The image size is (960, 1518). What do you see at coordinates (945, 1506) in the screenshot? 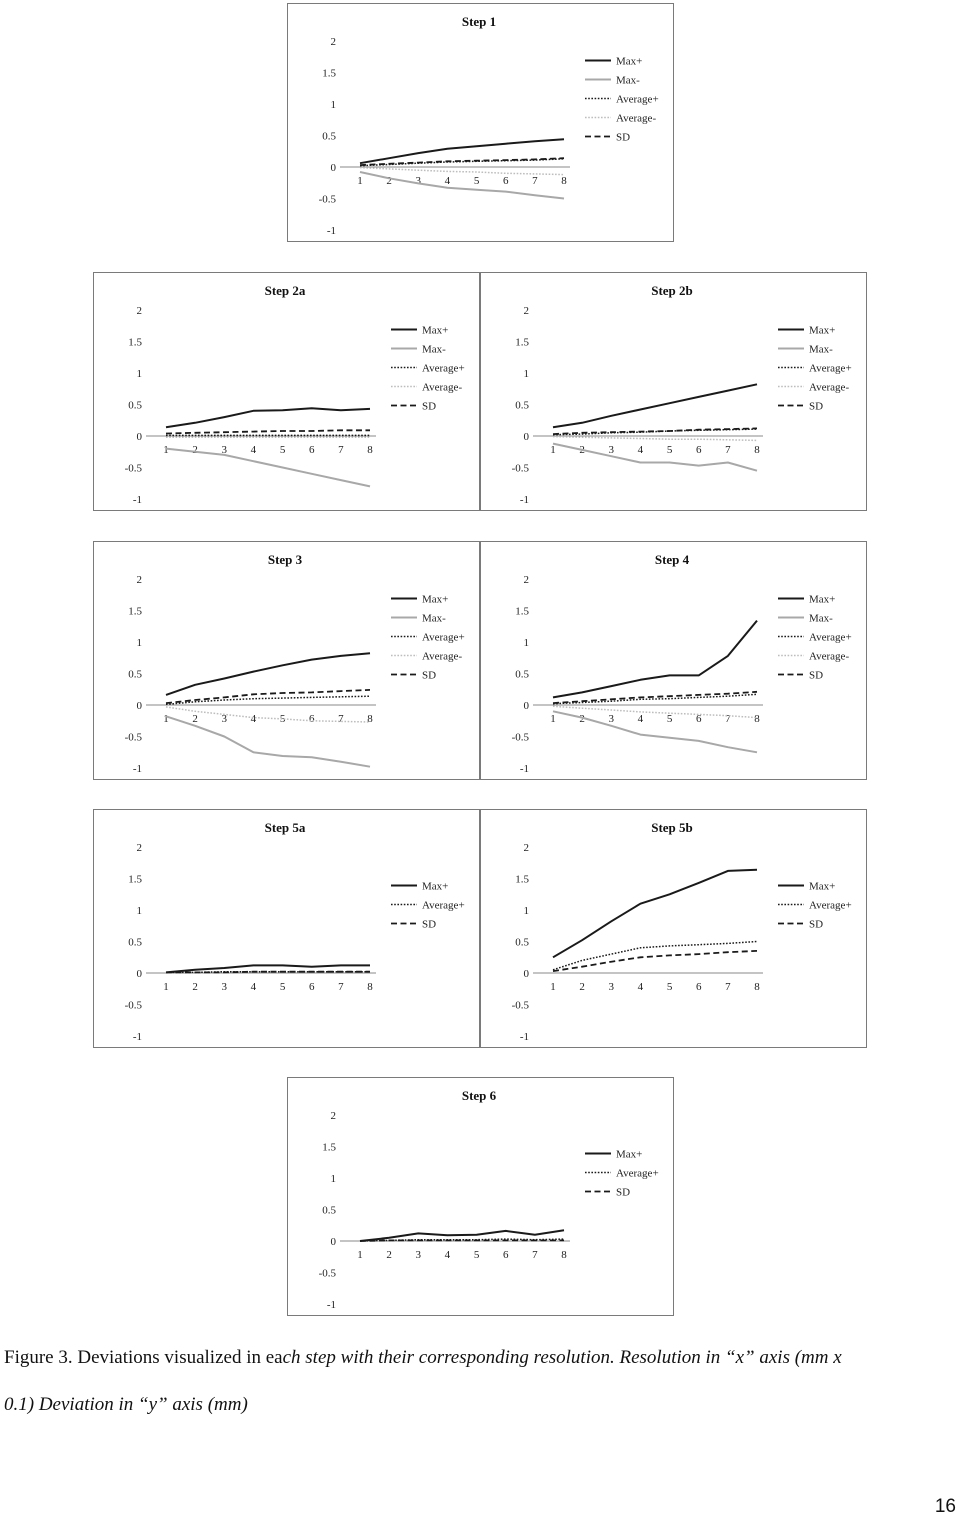
I see `page-number: 16` at bounding box center [945, 1506].